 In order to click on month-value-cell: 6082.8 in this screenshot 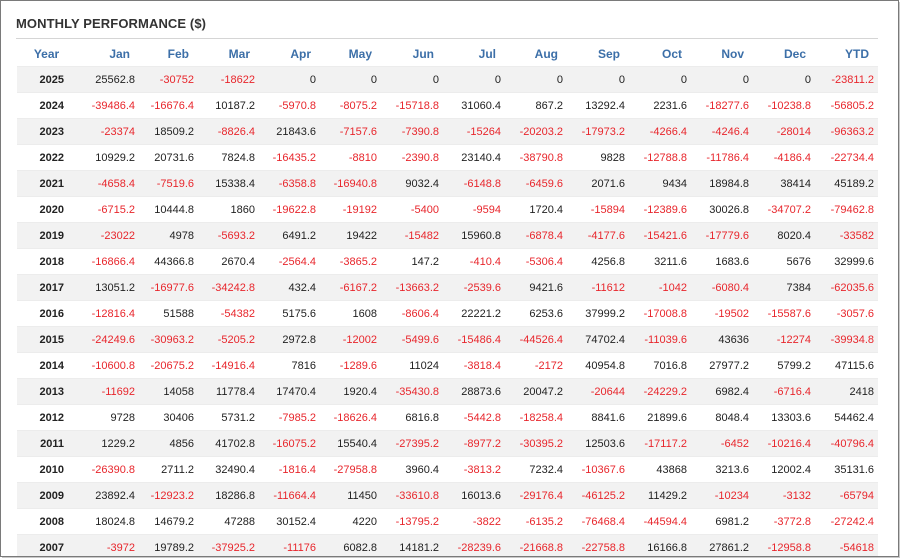, I will do `click(350, 545)`.